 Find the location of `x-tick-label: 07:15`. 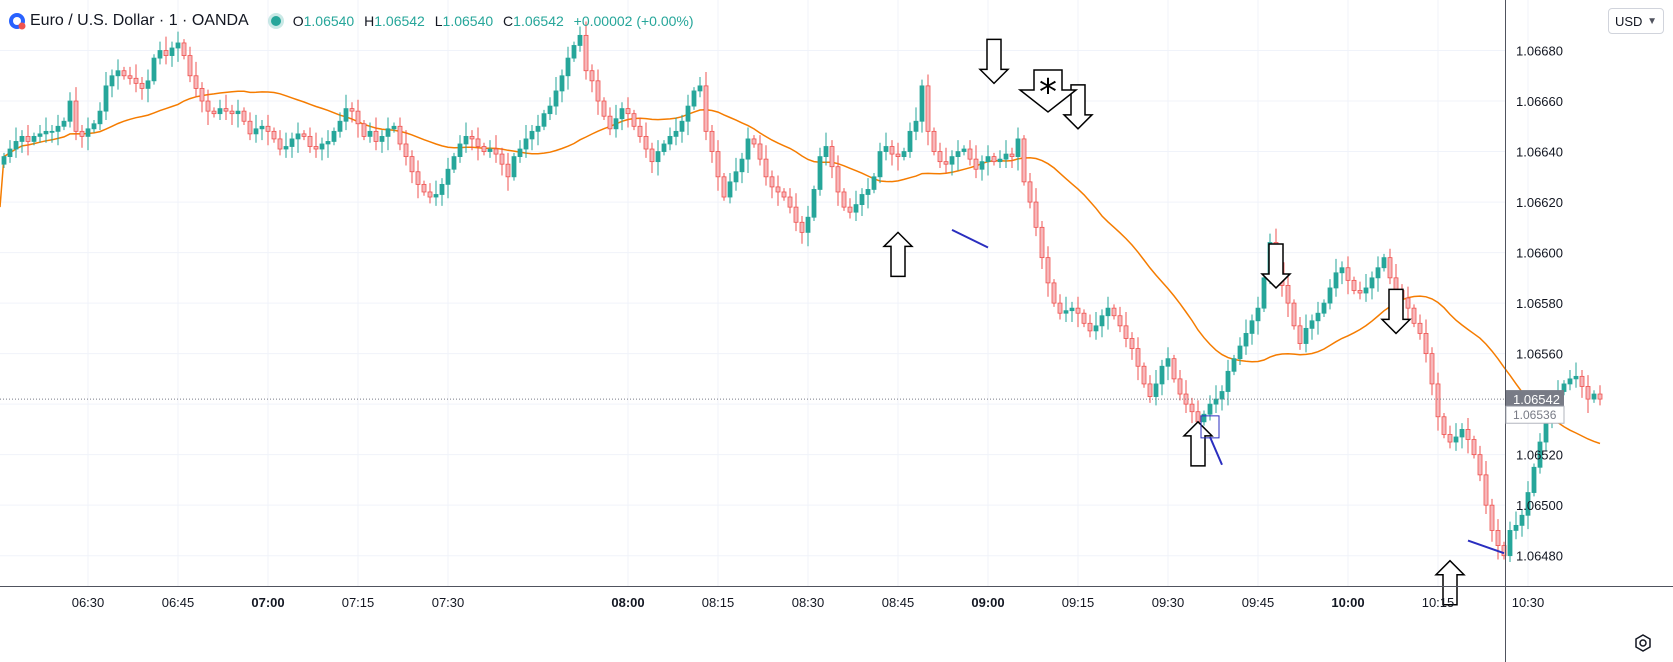

x-tick-label: 07:15 is located at coordinates (358, 602).